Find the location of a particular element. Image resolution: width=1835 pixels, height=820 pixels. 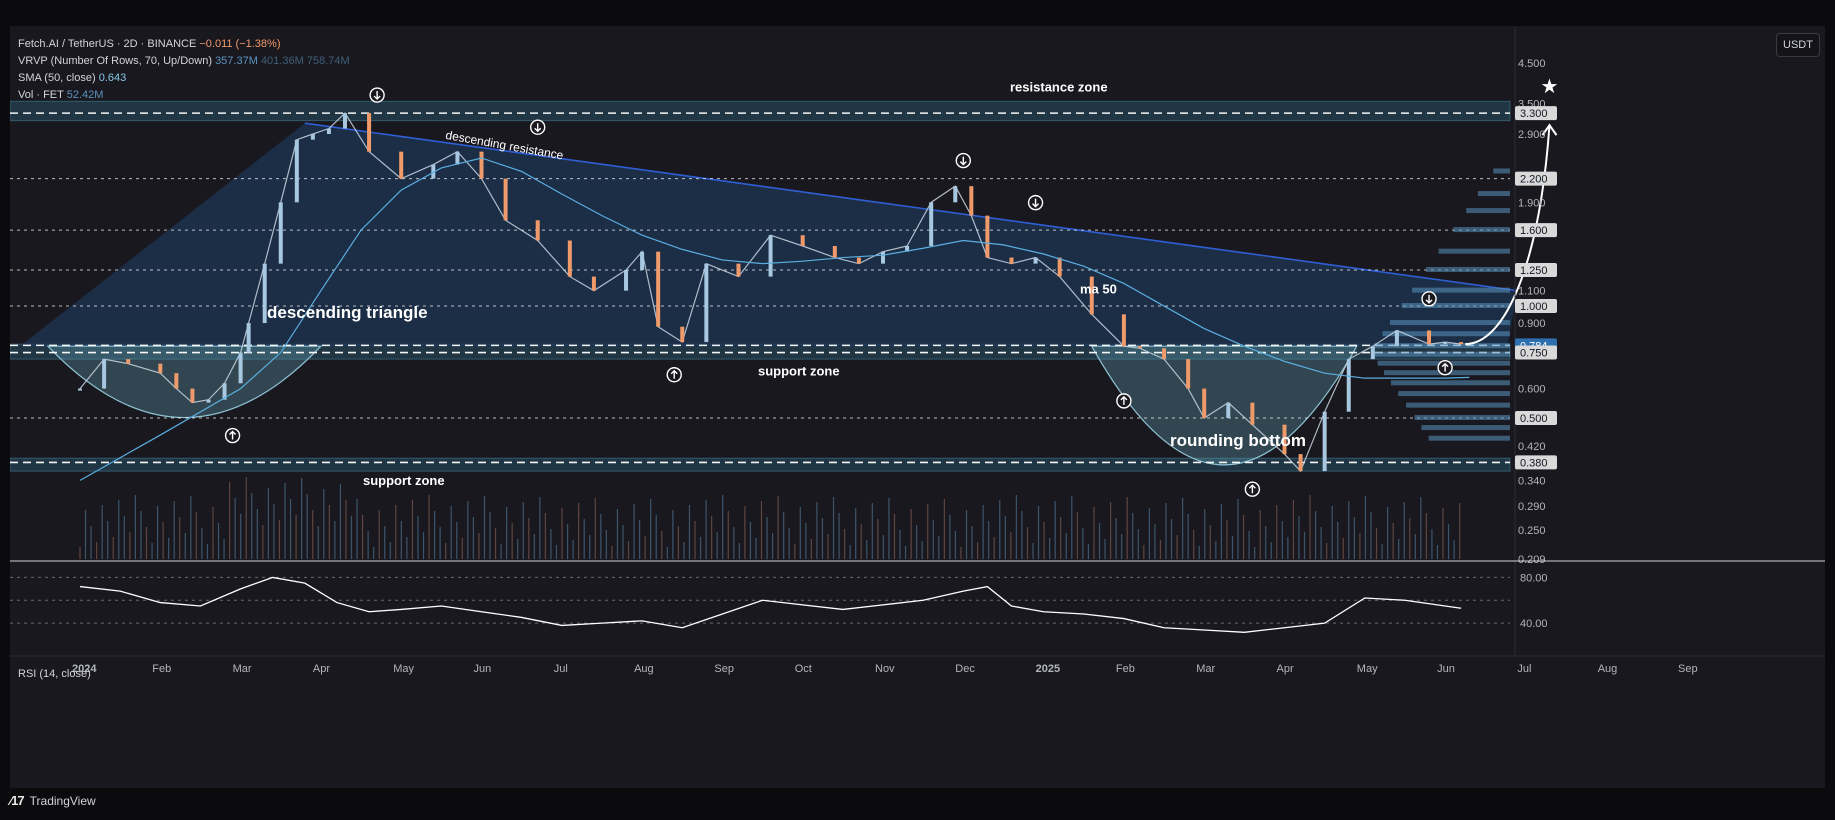

price-tick-label: 2.900 is located at coordinates (1532, 135).